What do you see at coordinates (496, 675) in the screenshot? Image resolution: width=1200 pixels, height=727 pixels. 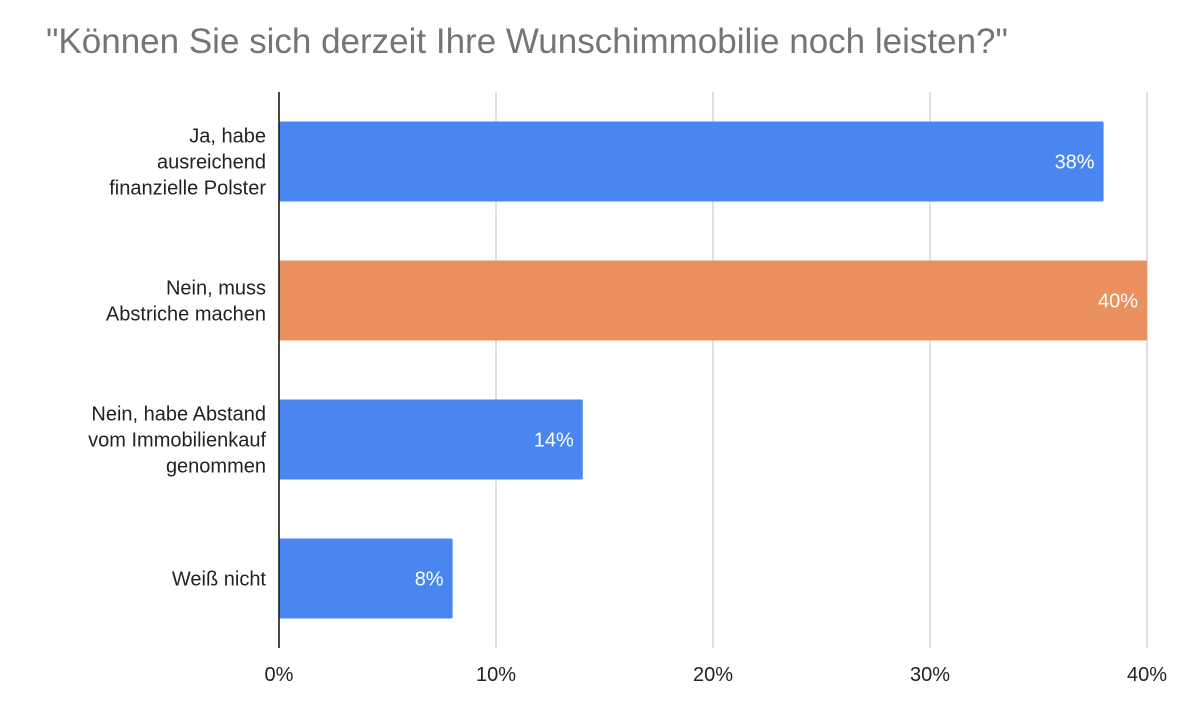 I see `x-tick-label: 10%` at bounding box center [496, 675].